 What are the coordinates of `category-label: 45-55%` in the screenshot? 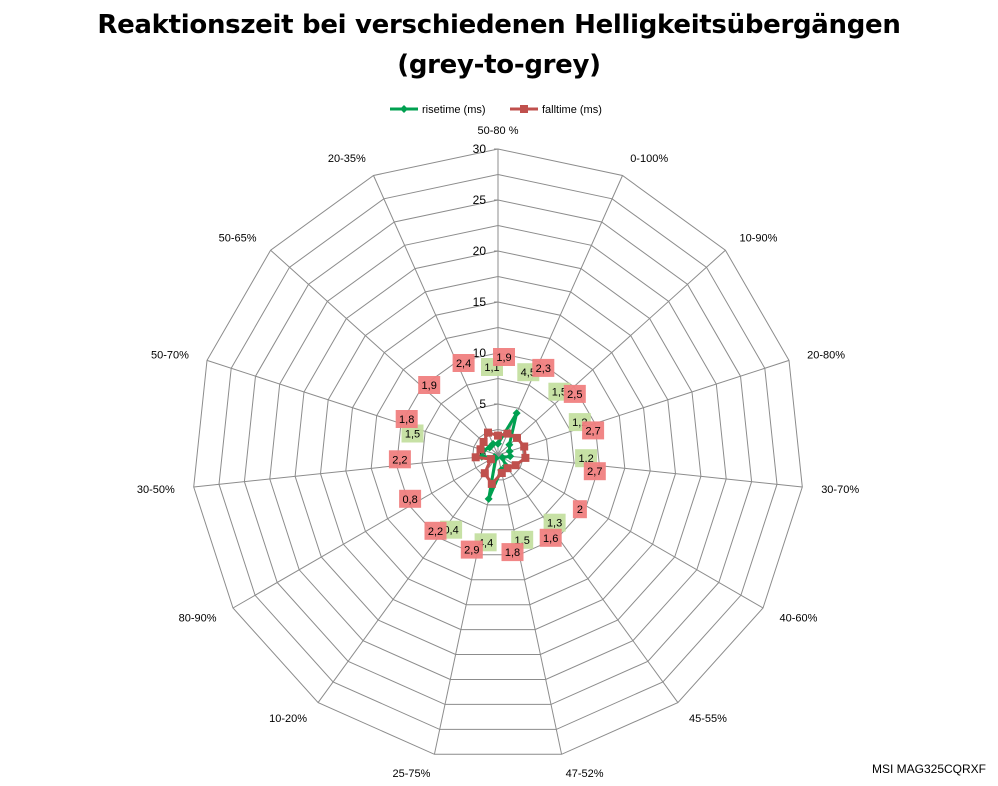 It's located at (708, 719).